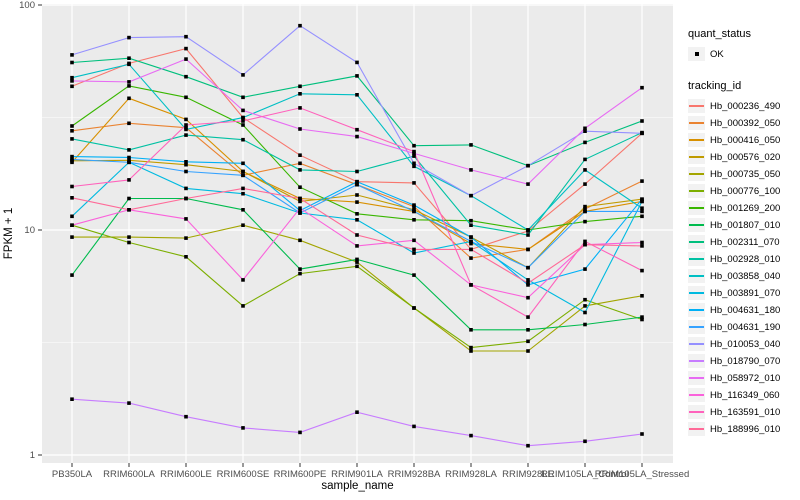 The height and width of the screenshot is (500, 800). I want to click on legend-item-Hb_000735_050: Hb_000735_050, so click(743, 174).